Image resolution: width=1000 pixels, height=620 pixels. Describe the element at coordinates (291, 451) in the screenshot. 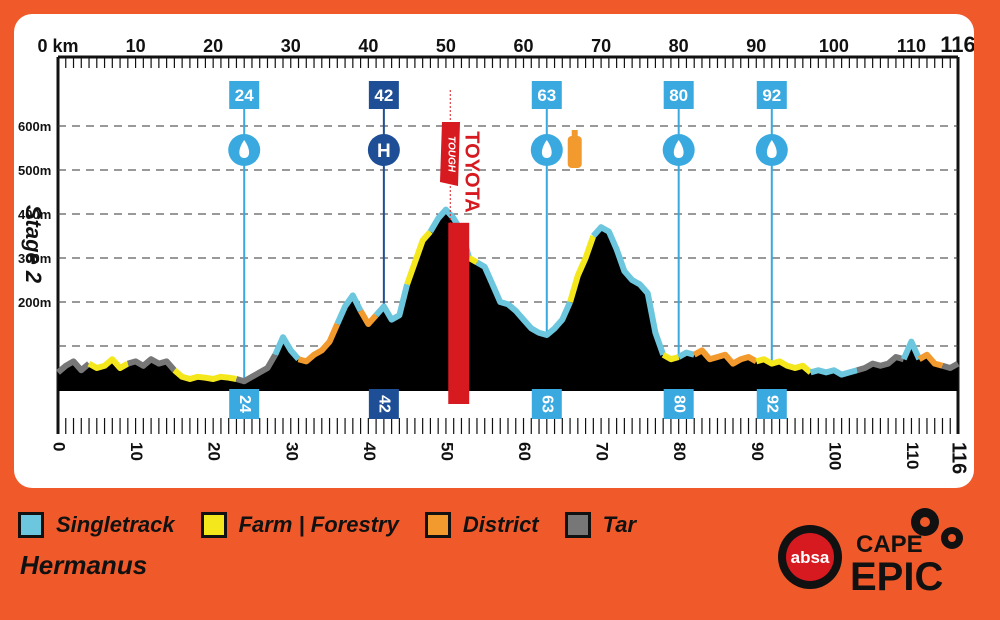

I see `x-tick-label-bottom: 30` at that location.